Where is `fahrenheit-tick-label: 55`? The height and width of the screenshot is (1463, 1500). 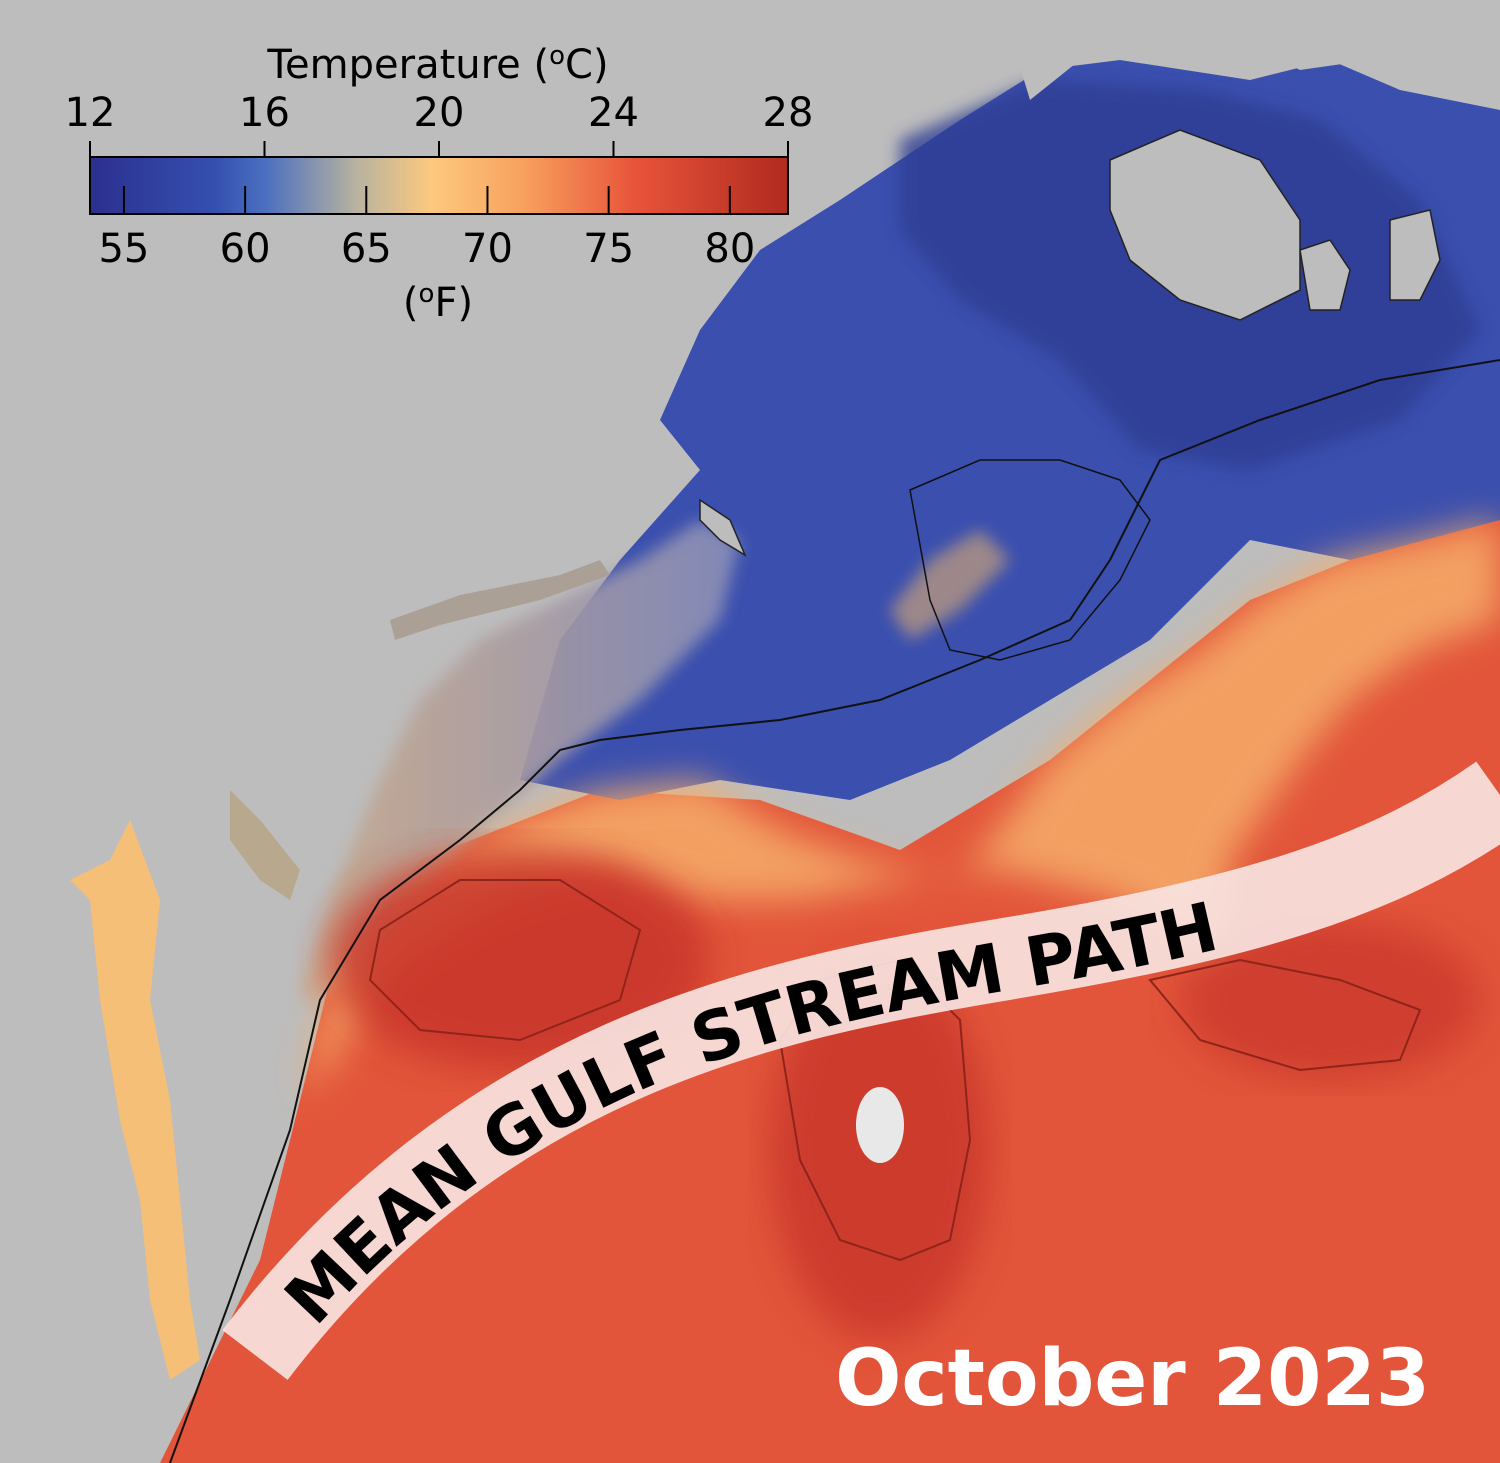
fahrenheit-tick-label: 55 is located at coordinates (123, 249).